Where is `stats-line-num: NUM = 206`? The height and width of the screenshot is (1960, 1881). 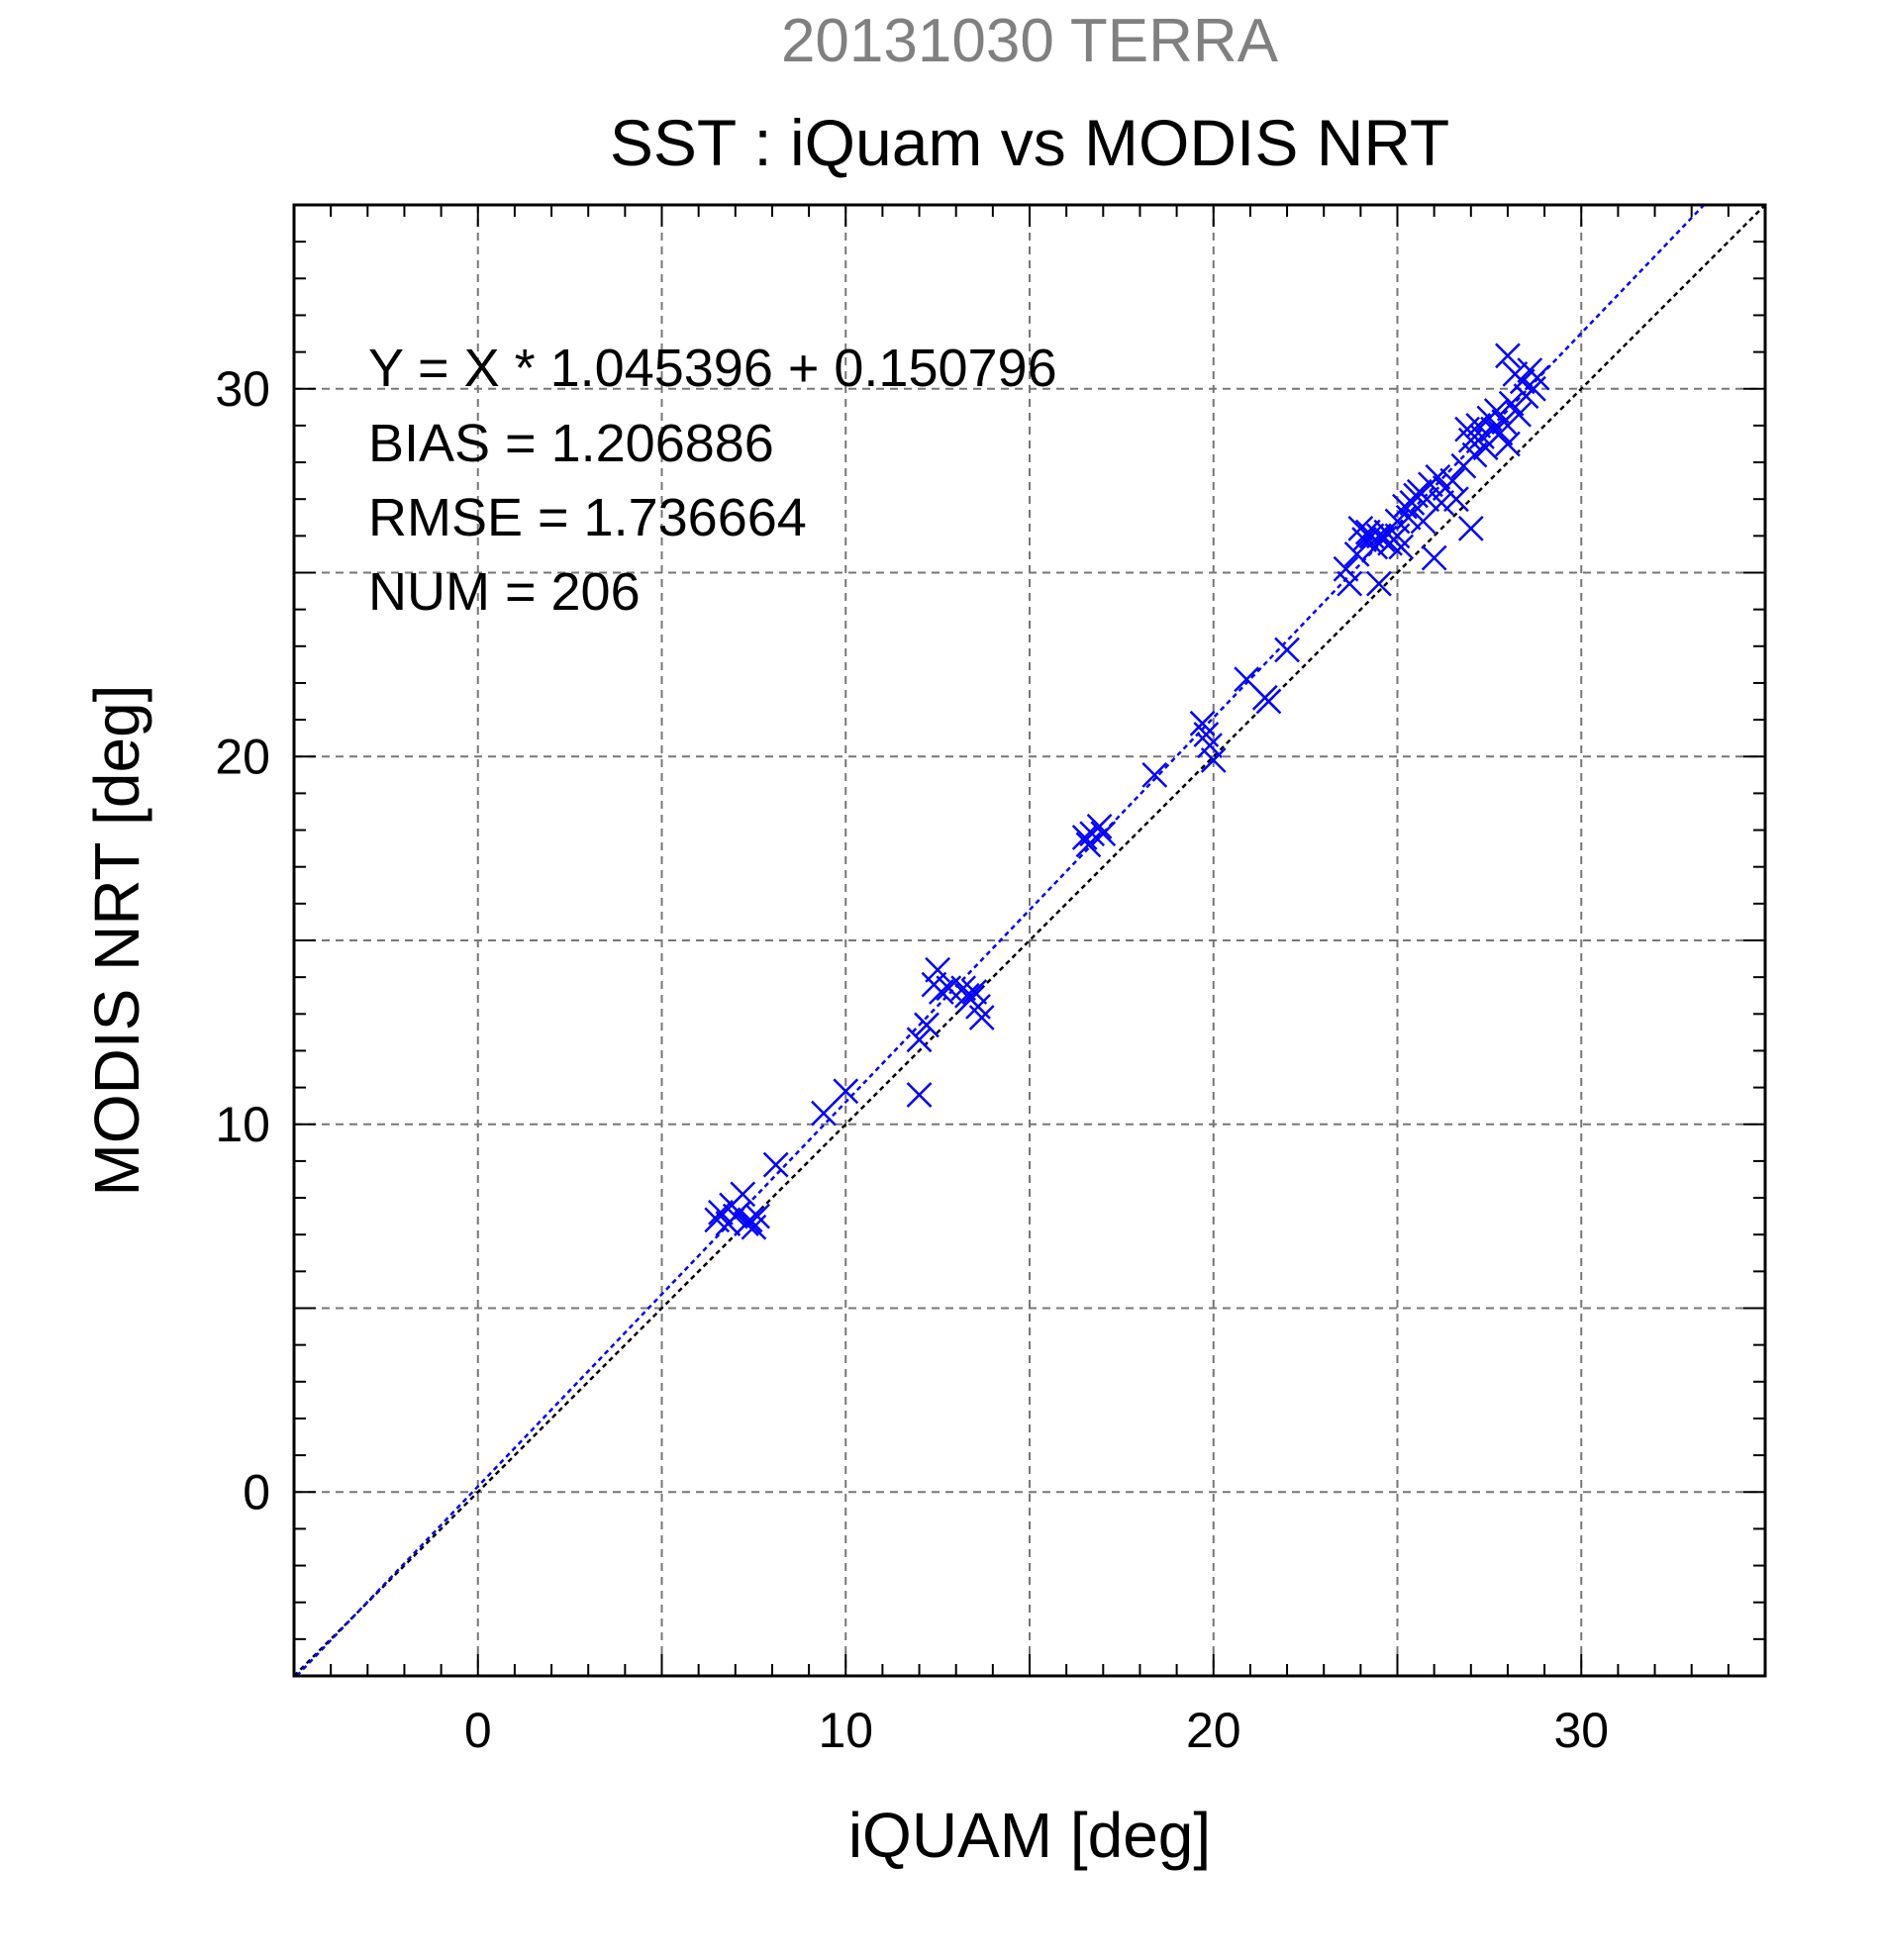
stats-line-num: NUM = 206 is located at coordinates (505, 592).